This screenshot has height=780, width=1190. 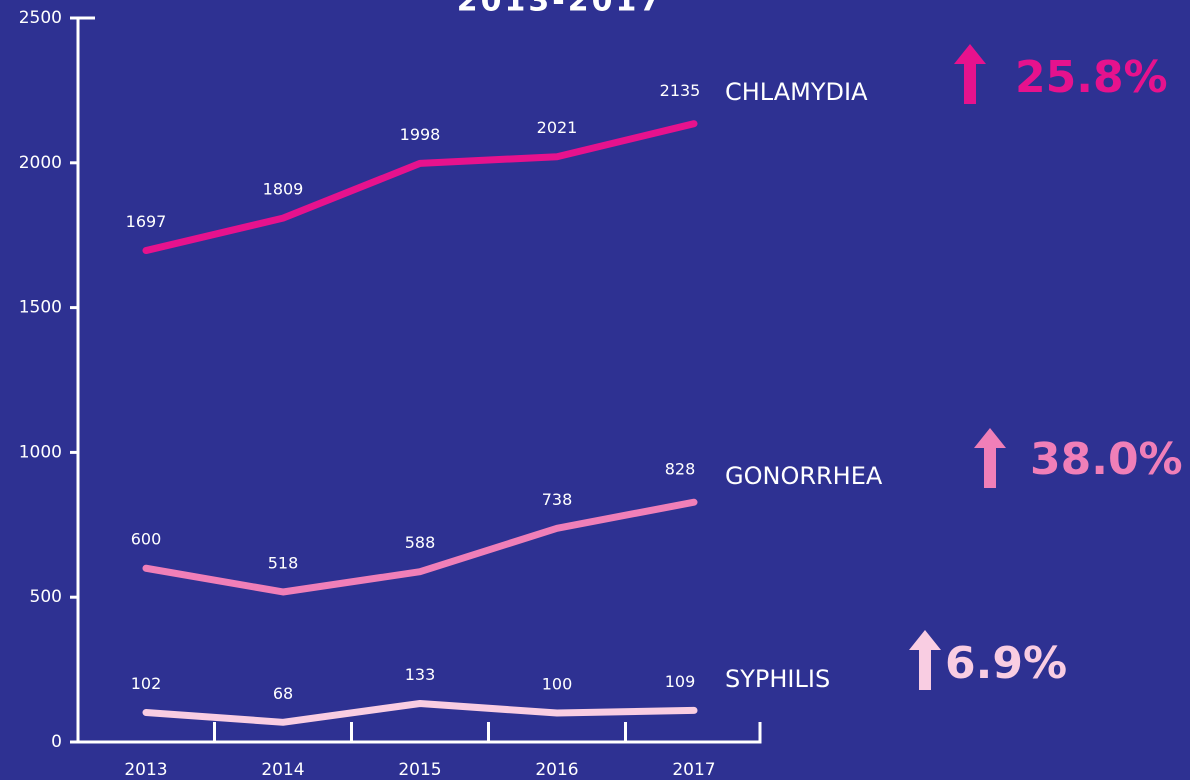 What do you see at coordinates (1106, 459) in the screenshot?
I see `change-label: 38.0%` at bounding box center [1106, 459].